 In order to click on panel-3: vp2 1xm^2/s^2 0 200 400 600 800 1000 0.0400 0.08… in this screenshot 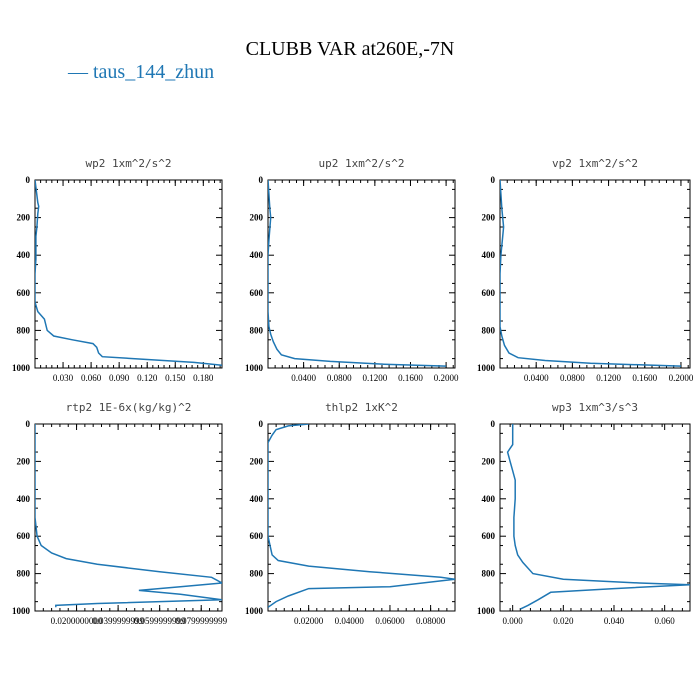, I will do `click(585, 270)`.